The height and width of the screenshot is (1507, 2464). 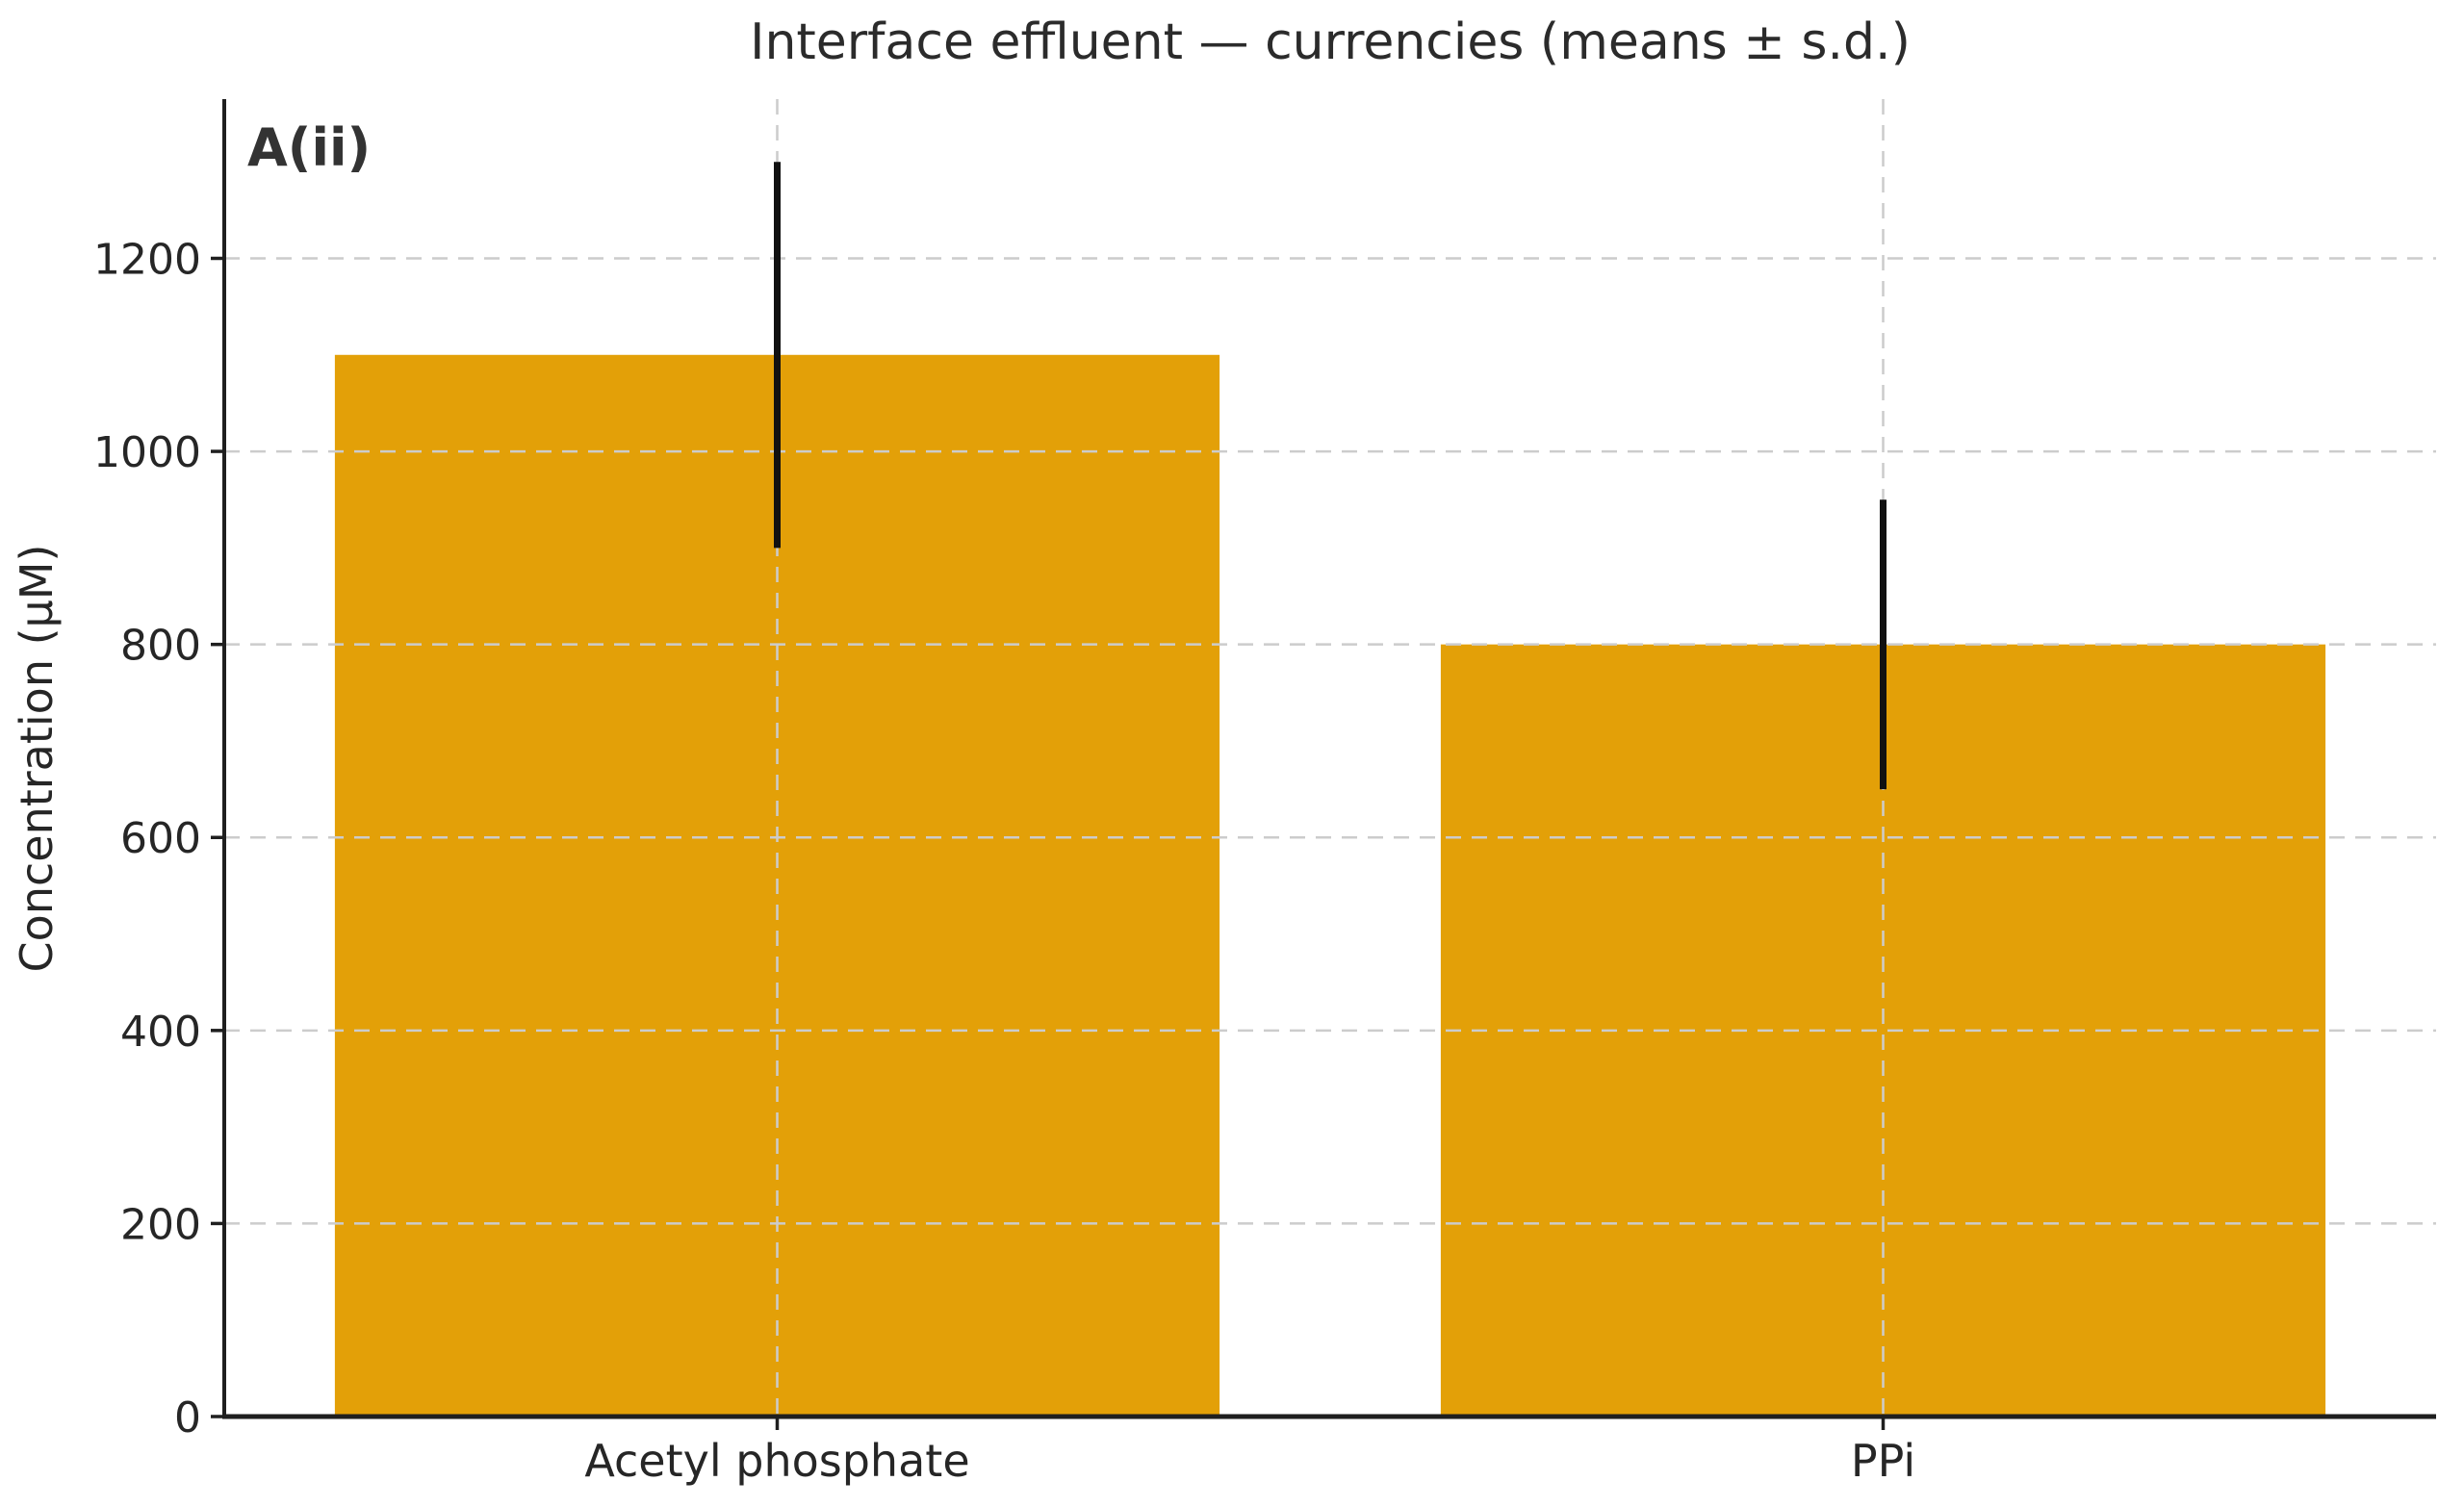 I want to click on y-tick-label: 1200, so click(x=147, y=259).